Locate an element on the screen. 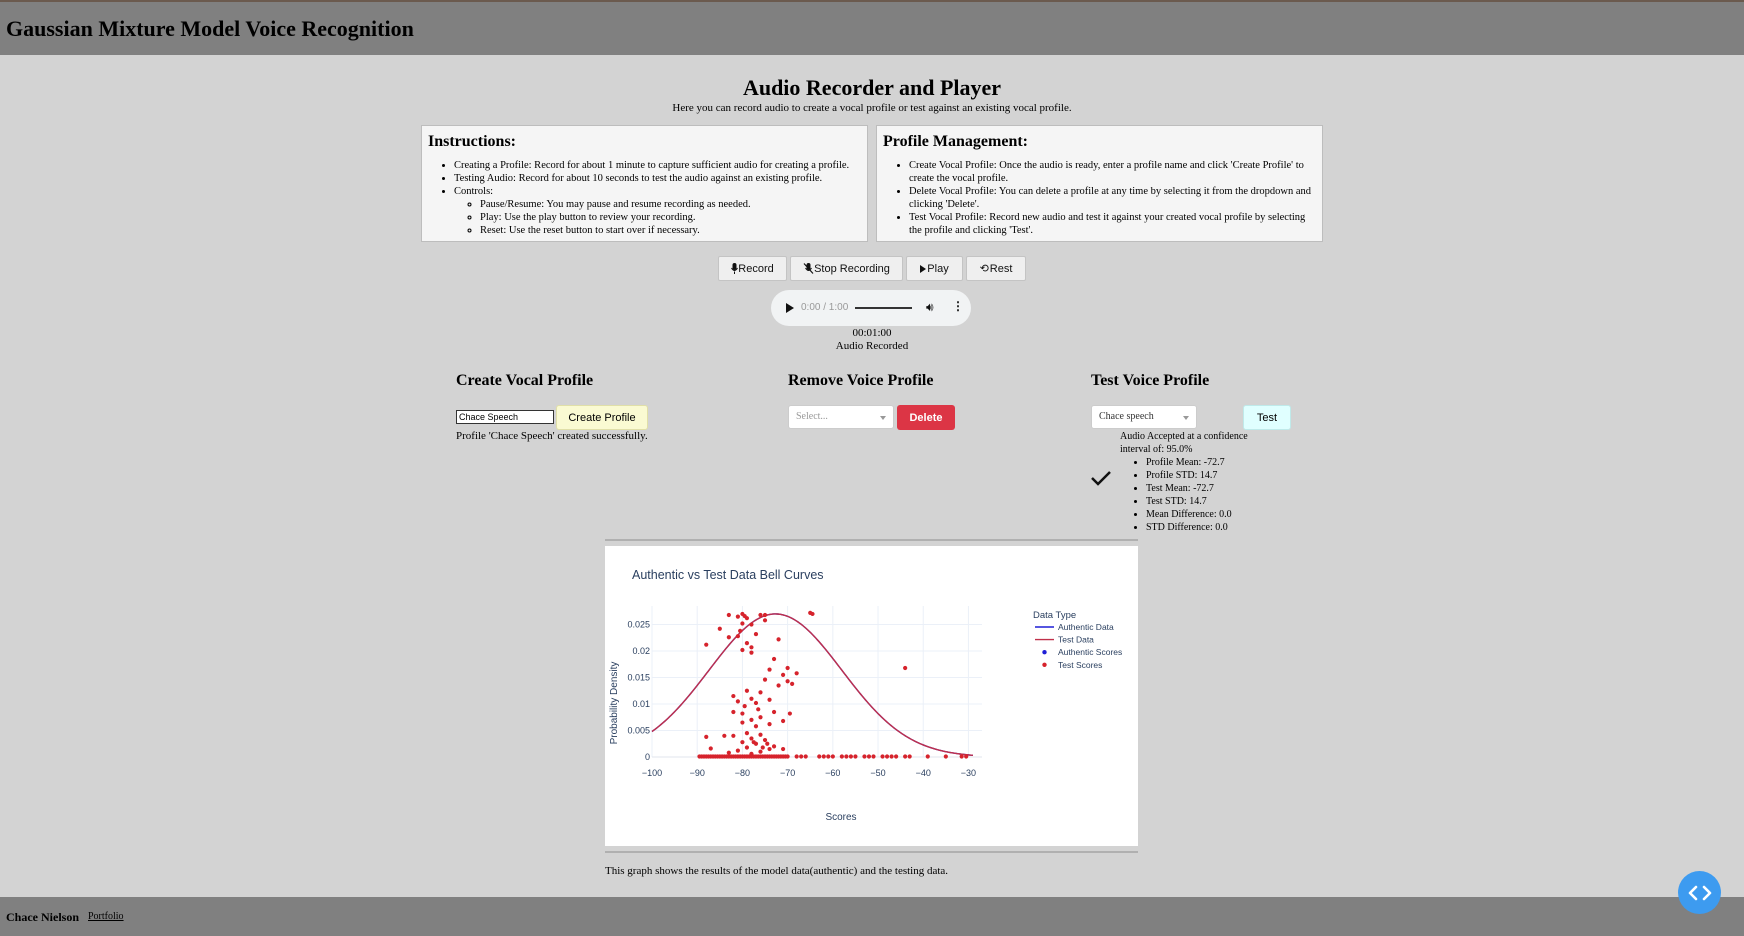 The width and height of the screenshot is (1744, 936). y-tick-label: 0.01 is located at coordinates (641, 704).